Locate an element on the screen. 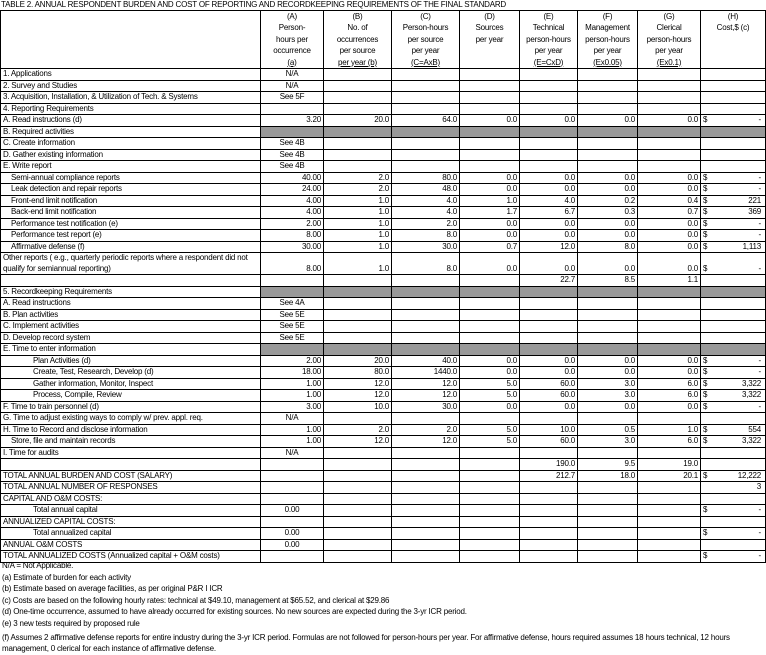  cost-cell: $221 is located at coordinates (733, 201).